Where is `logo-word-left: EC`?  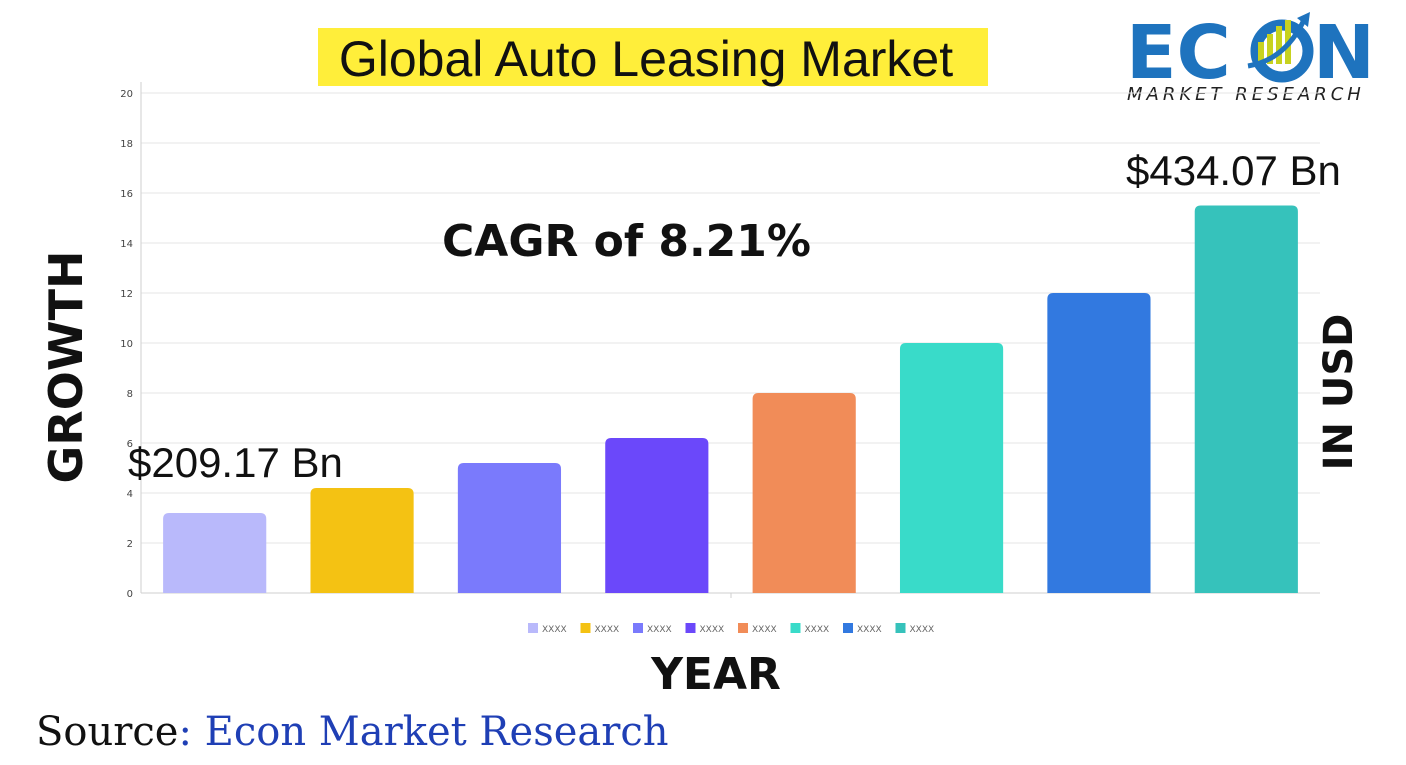 logo-word-left: EC is located at coordinates (1178, 53).